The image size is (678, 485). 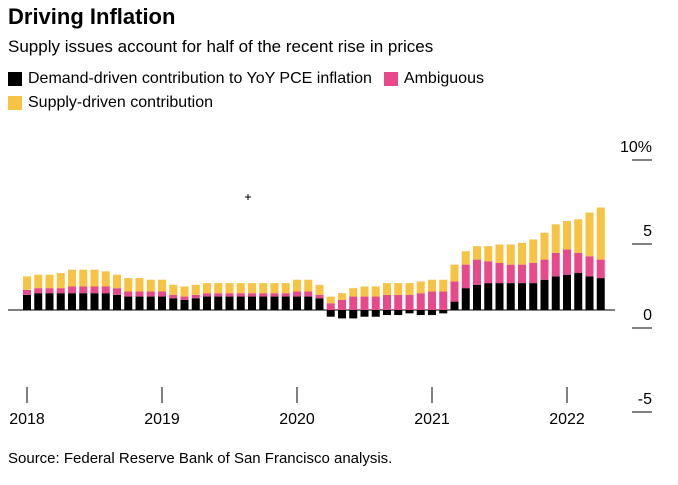 I want to click on legend-swatch-demand, so click(x=15, y=79).